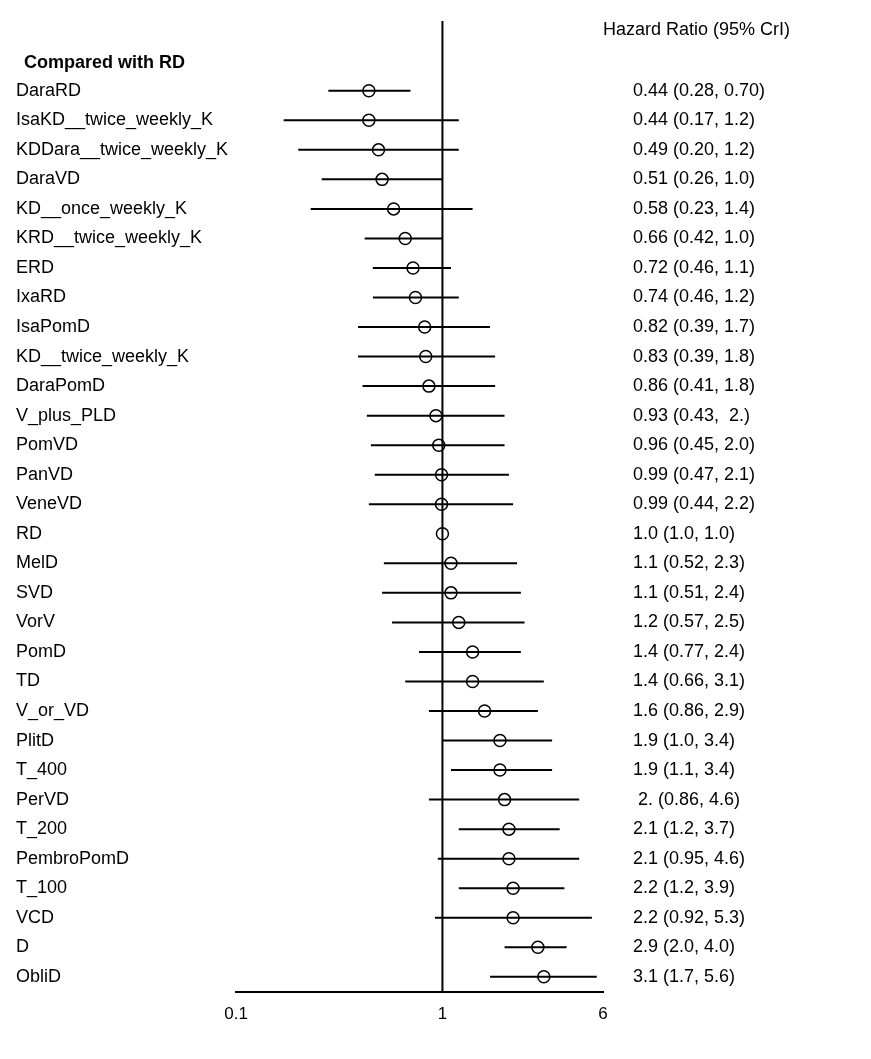  Describe the element at coordinates (66, 415) in the screenshot. I see `y-tick-label: V_plus_PLD` at that location.